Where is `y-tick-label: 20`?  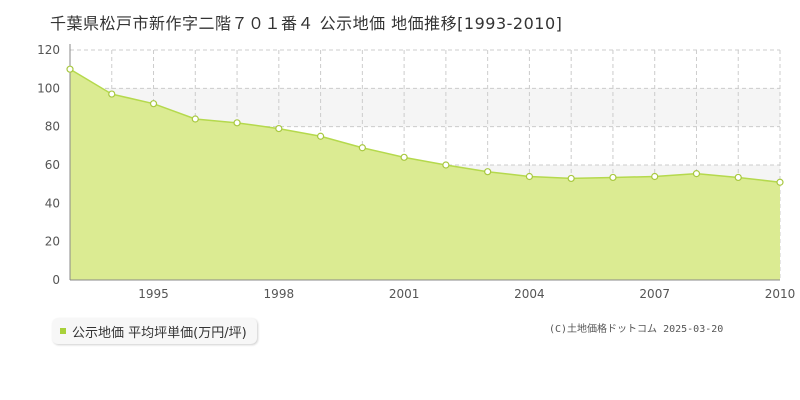 y-tick-label: 20 is located at coordinates (52, 242).